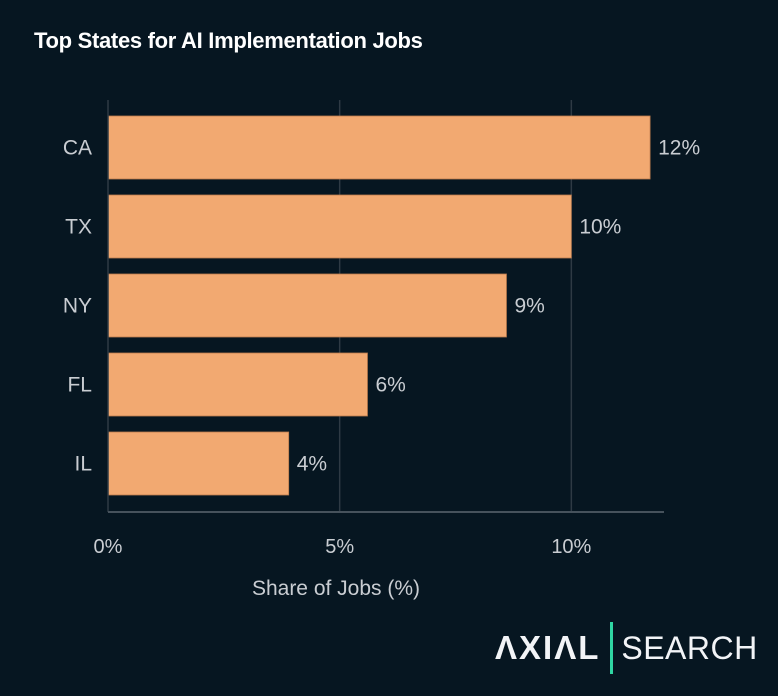 This screenshot has width=778, height=696. What do you see at coordinates (548, 647) in the screenshot?
I see `logo-axial-text: ΛXIΛL` at bounding box center [548, 647].